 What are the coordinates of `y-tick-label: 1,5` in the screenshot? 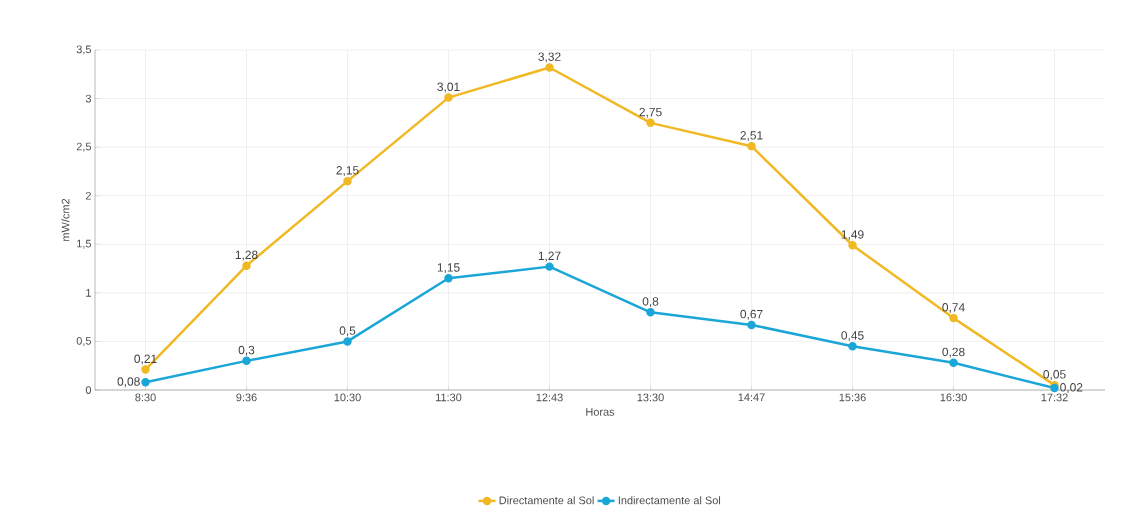 It's located at (84, 244).